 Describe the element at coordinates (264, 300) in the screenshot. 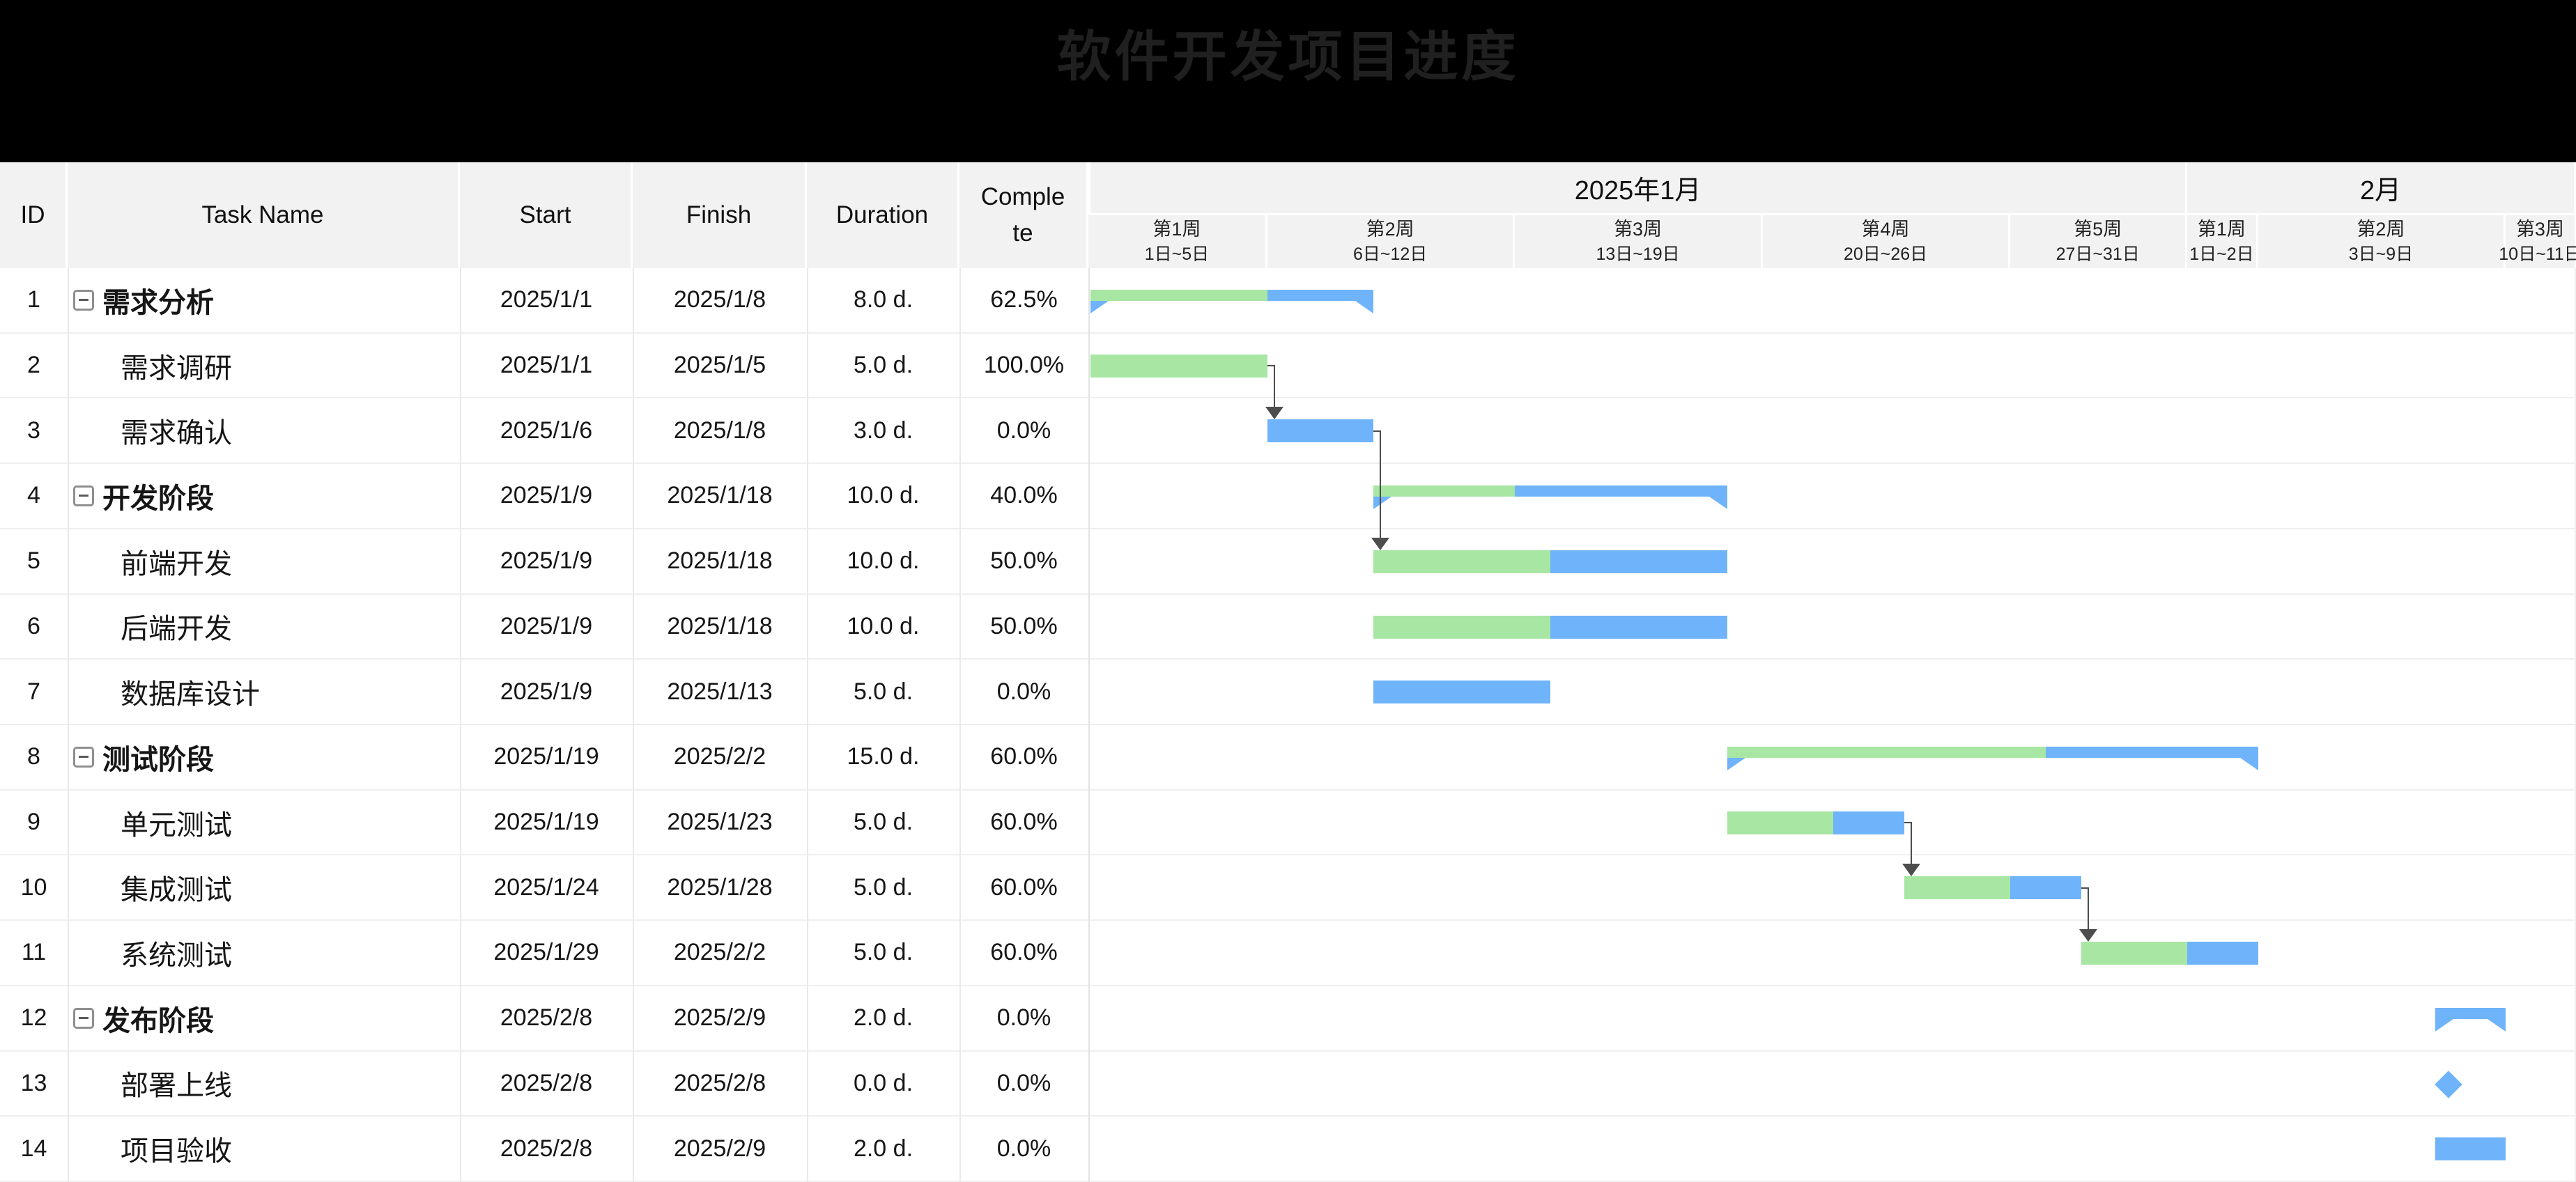

I see `task-name-cell: 需求分析` at that location.